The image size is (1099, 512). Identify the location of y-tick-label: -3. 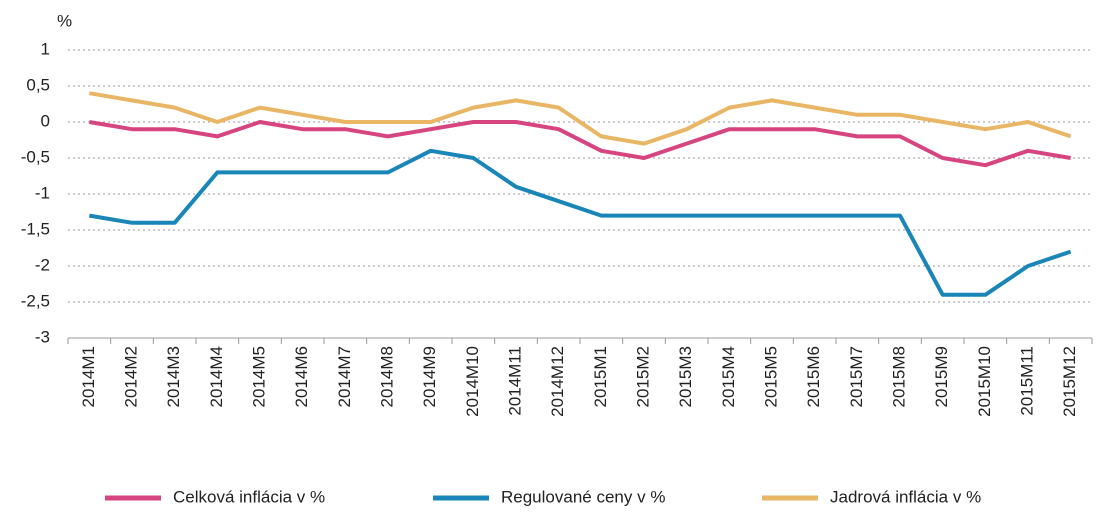
(42, 336).